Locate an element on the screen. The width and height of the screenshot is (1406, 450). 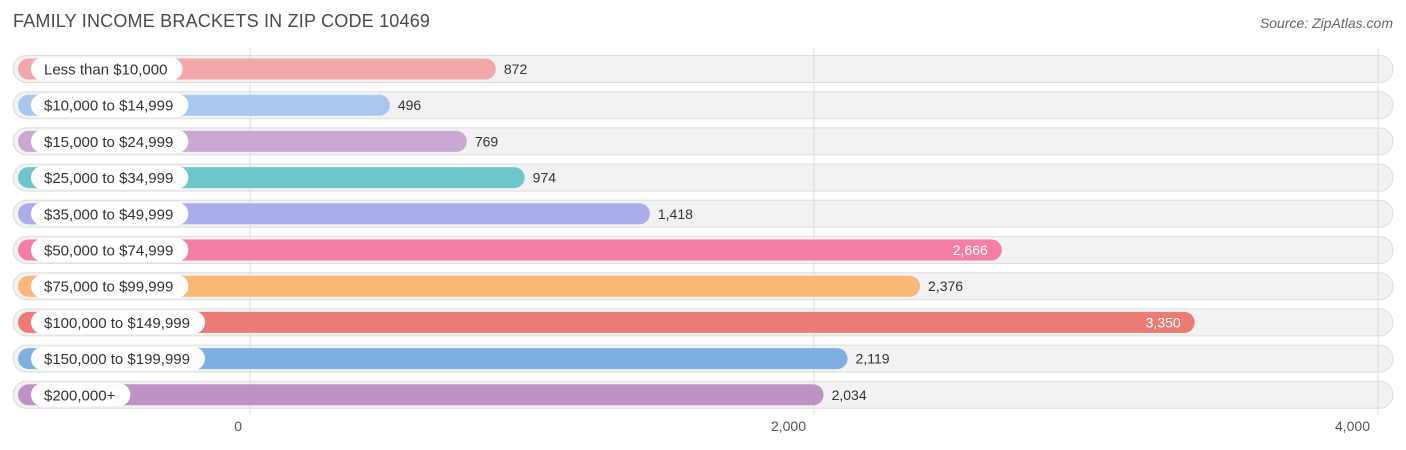
category-label: $15,000 to $24,999 is located at coordinates (108, 142).